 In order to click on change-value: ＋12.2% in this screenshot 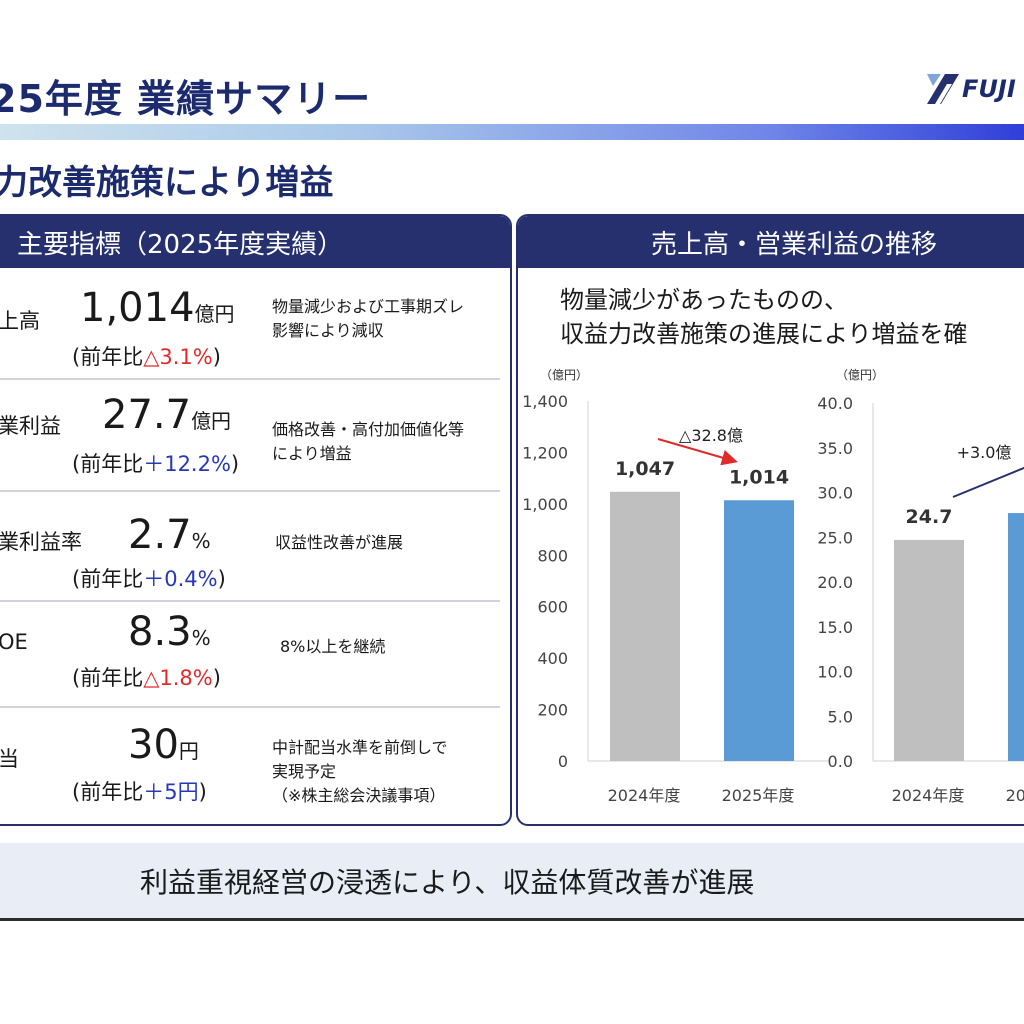, I will do `click(187, 464)`.